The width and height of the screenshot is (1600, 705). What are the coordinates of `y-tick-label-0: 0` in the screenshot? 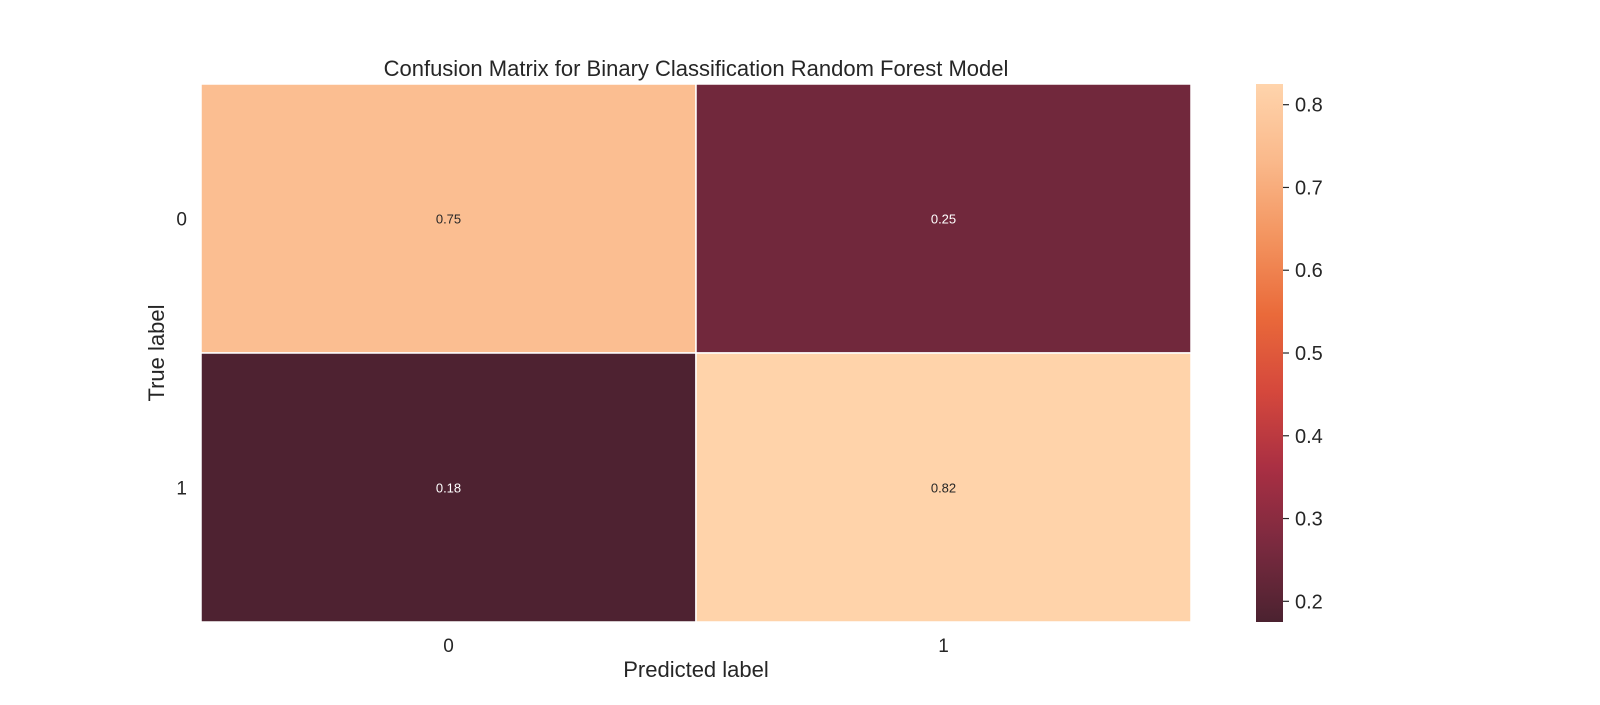 It's located at (181, 220).